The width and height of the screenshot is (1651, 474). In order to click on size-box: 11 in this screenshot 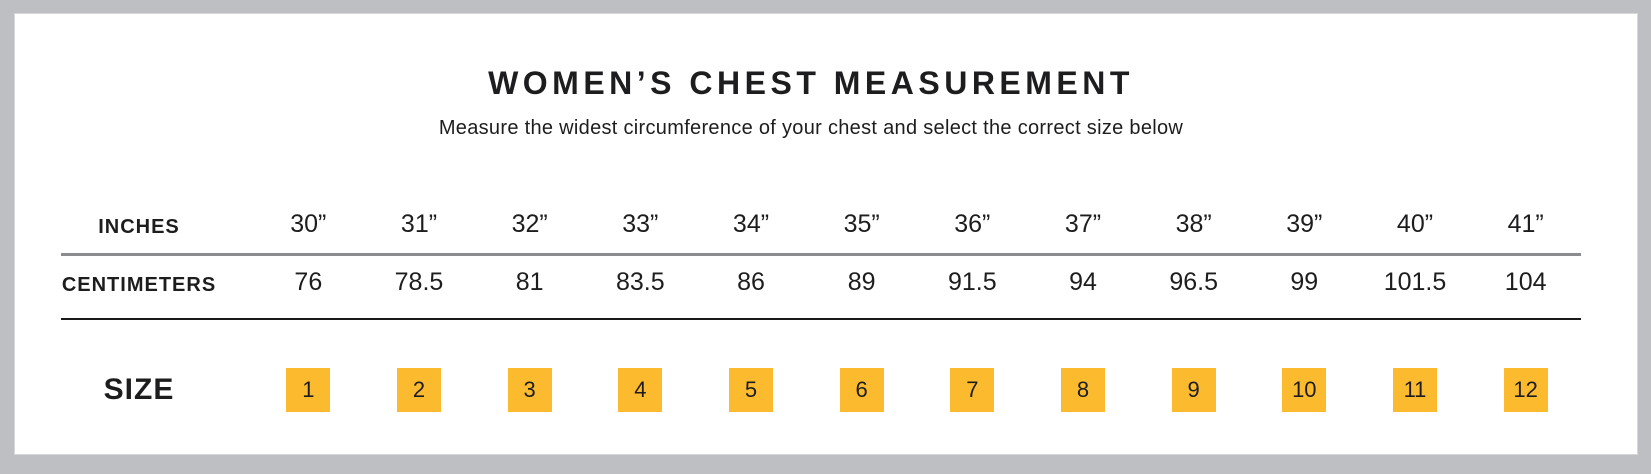, I will do `click(1414, 390)`.